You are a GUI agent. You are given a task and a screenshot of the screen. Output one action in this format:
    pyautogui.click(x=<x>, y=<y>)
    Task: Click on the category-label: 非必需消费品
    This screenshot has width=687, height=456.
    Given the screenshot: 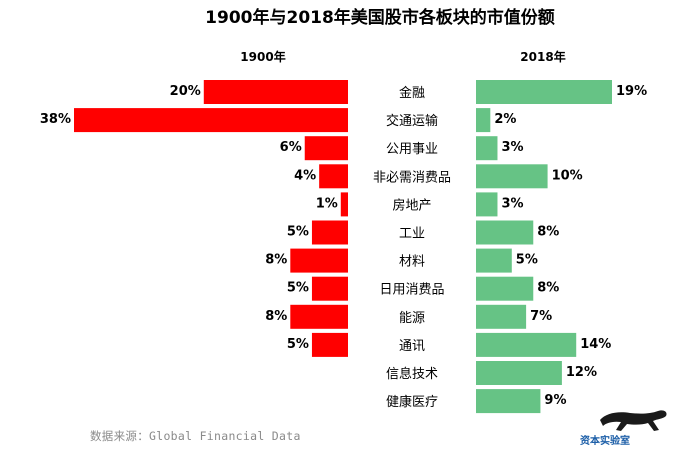 What is the action you would take?
    pyautogui.click(x=412, y=177)
    